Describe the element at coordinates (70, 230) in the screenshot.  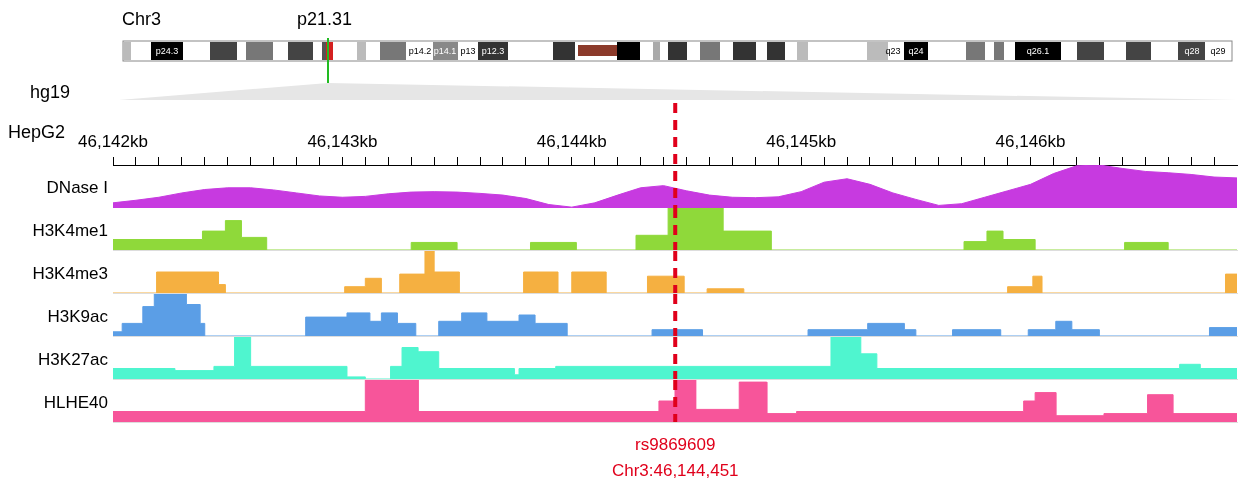
I see `text: H3K4me1` at that location.